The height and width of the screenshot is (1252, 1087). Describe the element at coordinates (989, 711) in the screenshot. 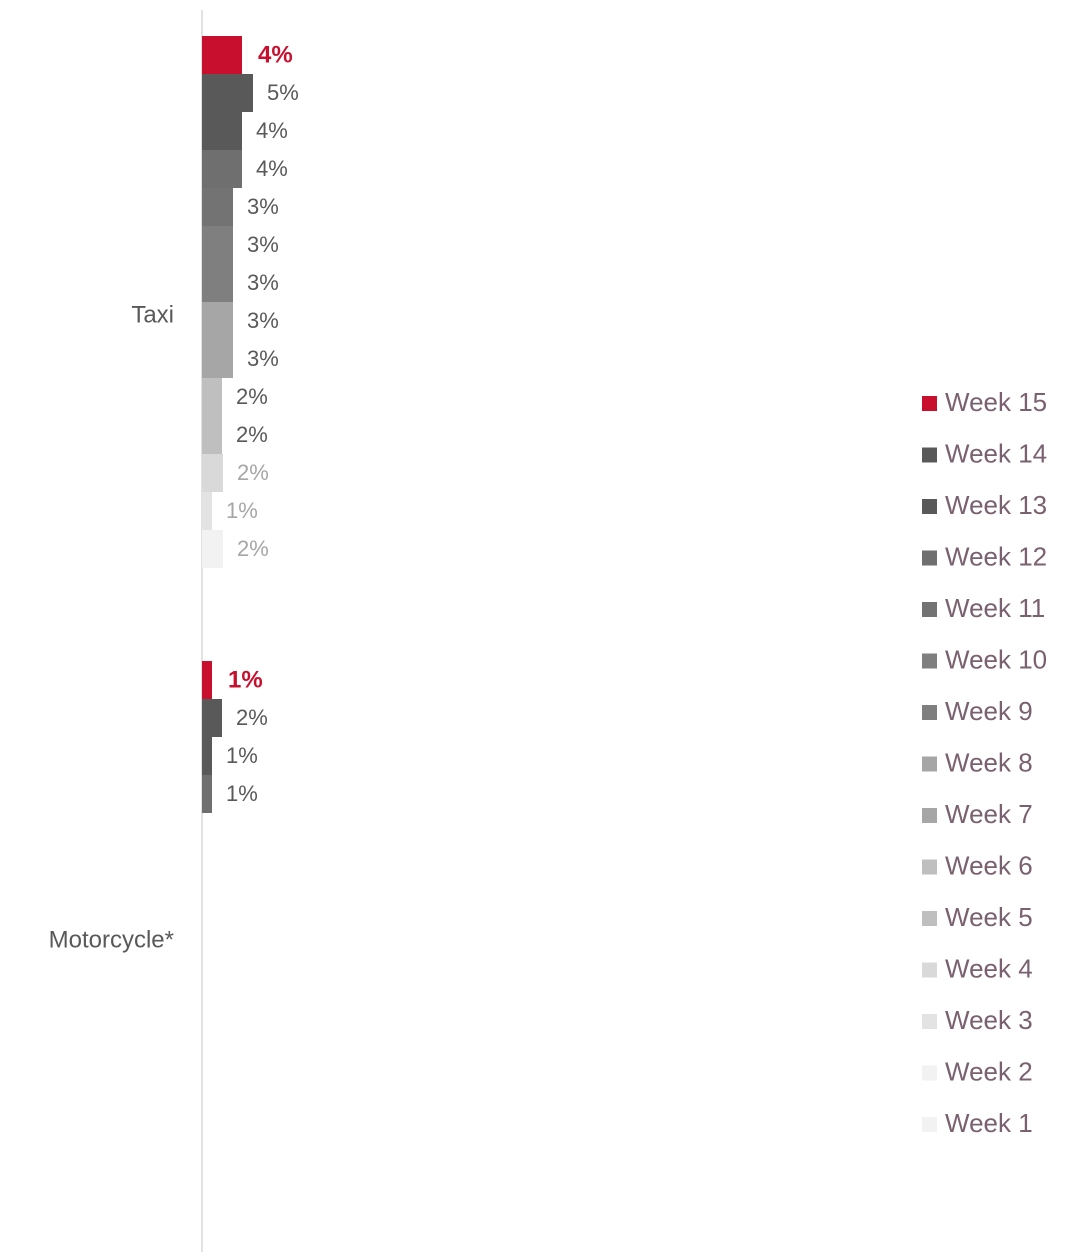

I see `legend-label: Week 9` at that location.